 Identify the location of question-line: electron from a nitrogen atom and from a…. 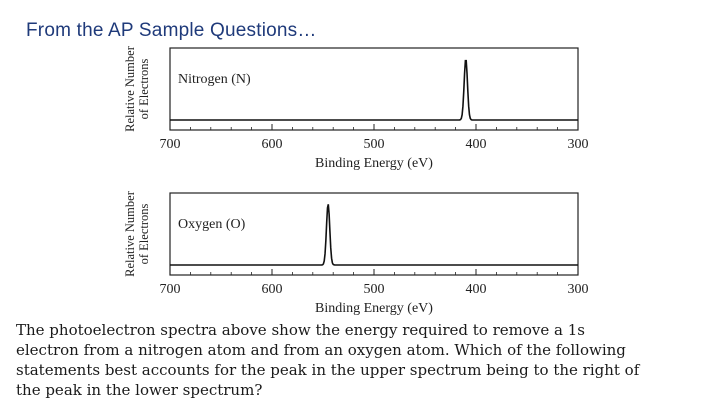
(321, 350).